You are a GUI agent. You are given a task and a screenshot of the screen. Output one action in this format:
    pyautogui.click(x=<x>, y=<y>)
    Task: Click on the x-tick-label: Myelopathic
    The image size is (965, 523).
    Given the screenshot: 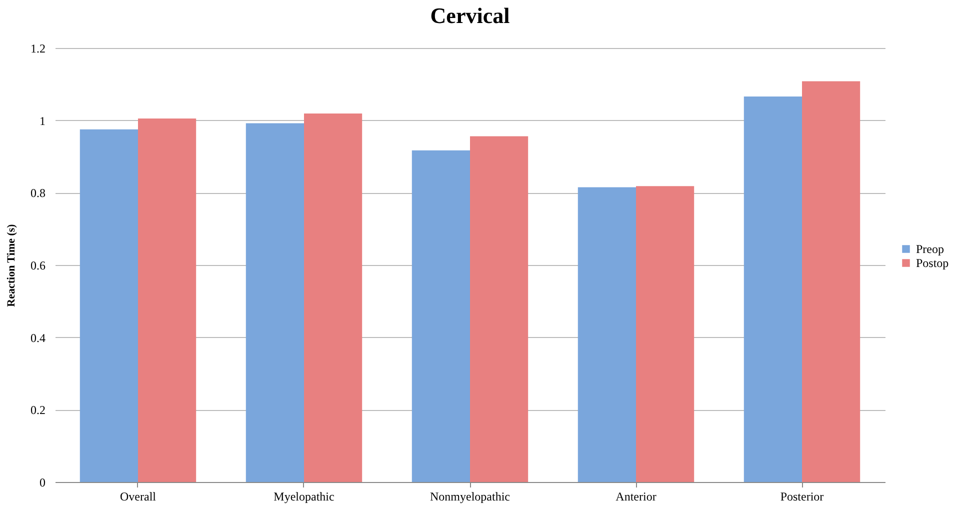 What is the action you would take?
    pyautogui.click(x=304, y=497)
    